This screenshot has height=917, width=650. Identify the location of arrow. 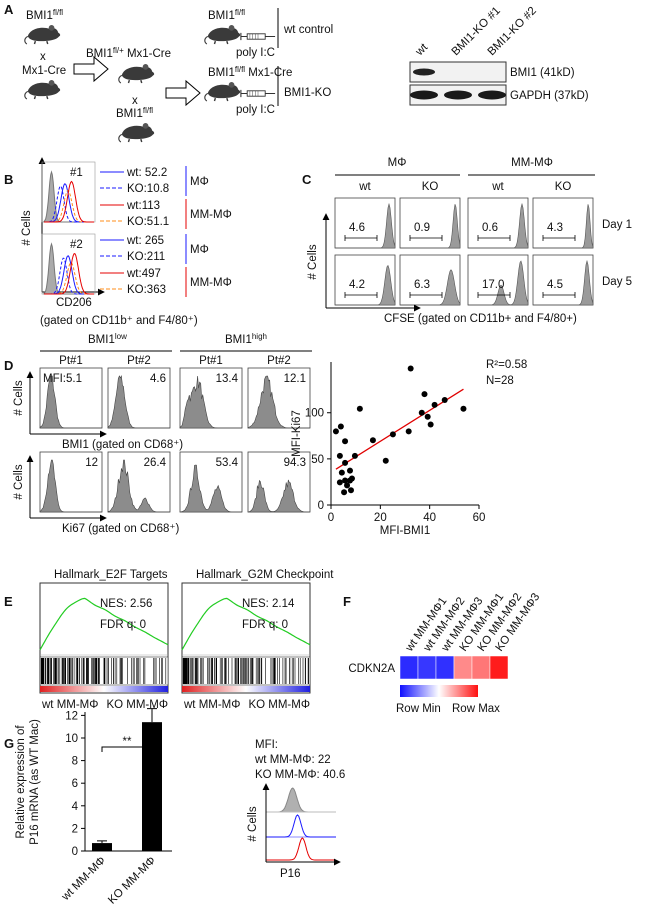
(183, 93).